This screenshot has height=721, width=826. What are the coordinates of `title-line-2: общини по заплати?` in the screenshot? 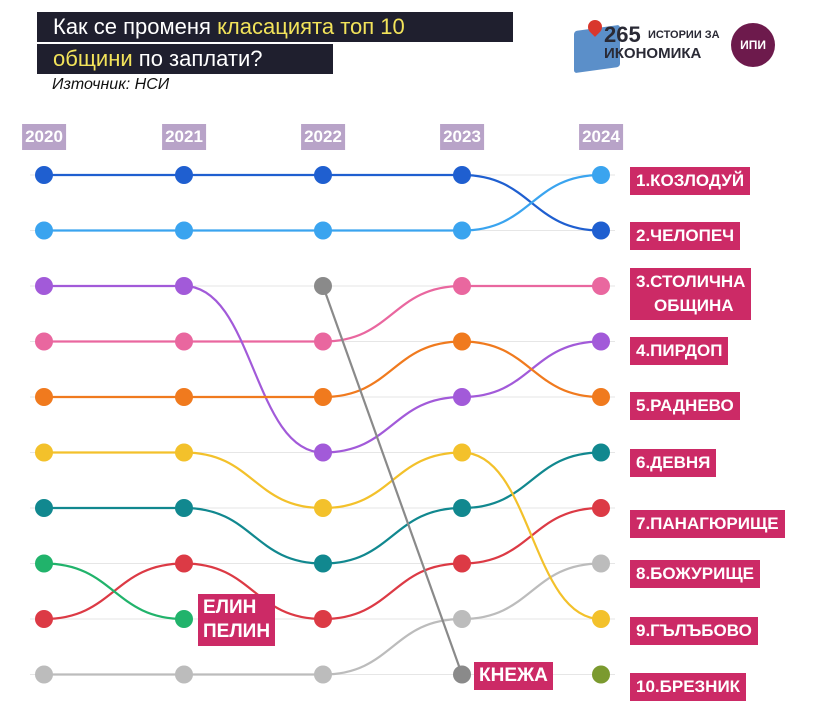 It's located at (185, 59).